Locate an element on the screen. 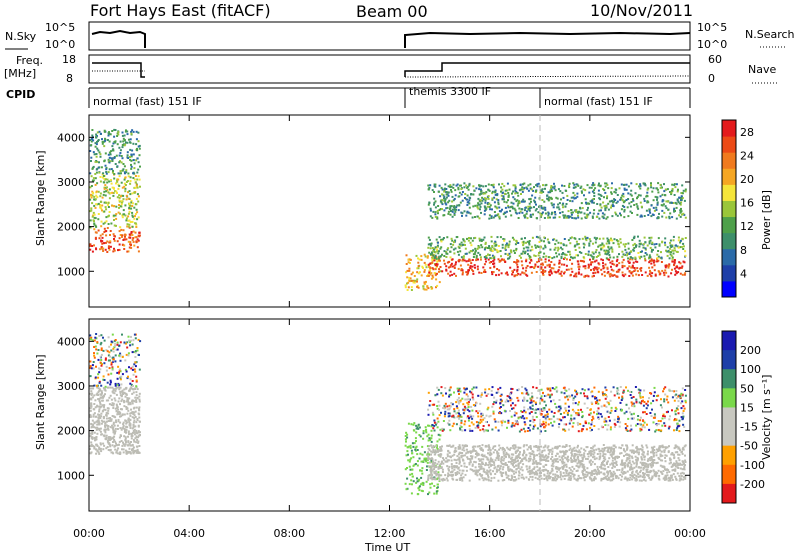  freq-trace is located at coordinates (391, 70).